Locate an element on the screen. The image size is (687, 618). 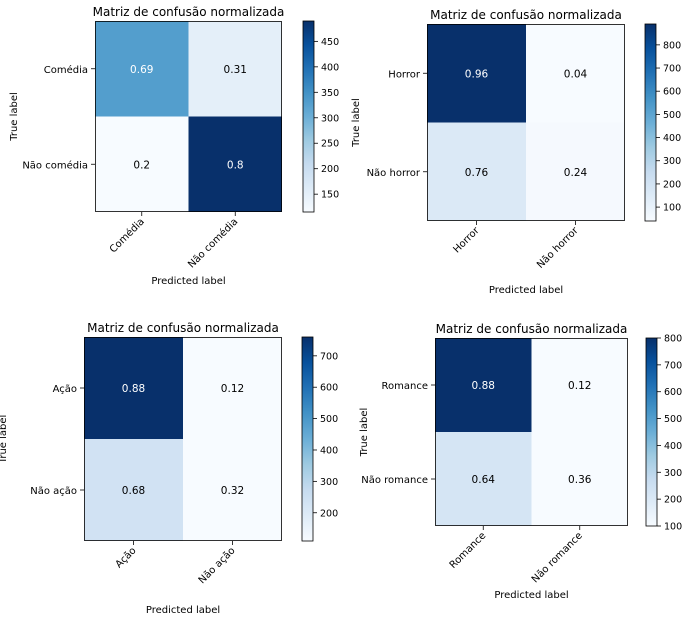
cell-value-label: 0.32 is located at coordinates (232, 491).